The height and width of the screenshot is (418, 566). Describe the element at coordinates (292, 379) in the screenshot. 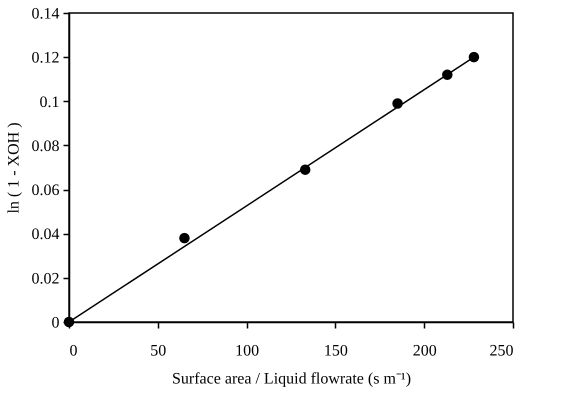

I see `x-axis-title: Surface area / Liquid flowrate (s m⁻¹)` at that location.